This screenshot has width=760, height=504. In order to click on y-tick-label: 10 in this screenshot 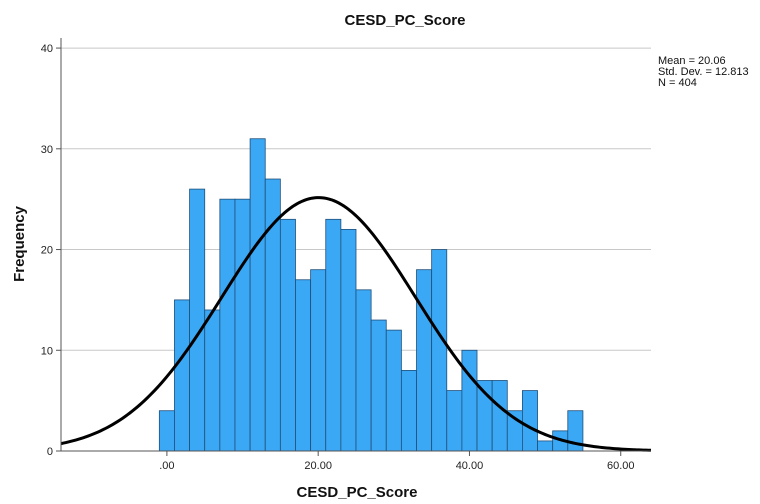, I will do `click(47, 351)`.